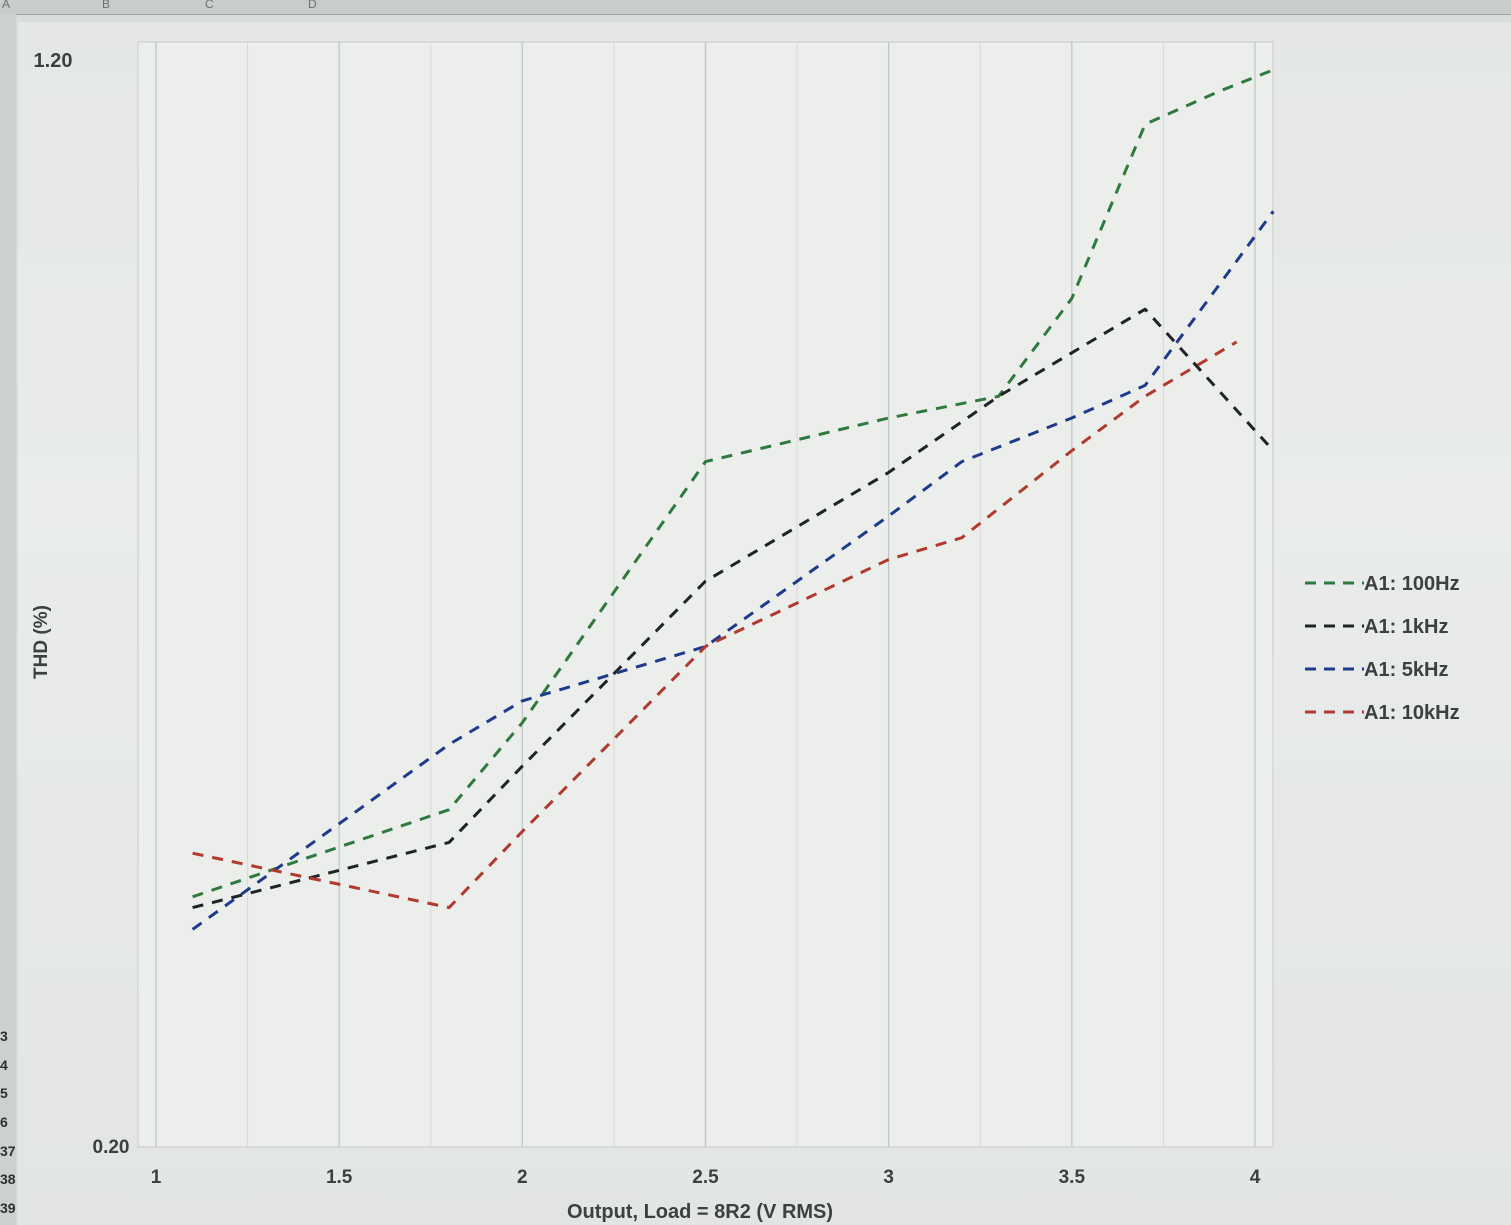 The width and height of the screenshot is (1511, 1225). I want to click on x-tick-label: 2, so click(522, 1177).